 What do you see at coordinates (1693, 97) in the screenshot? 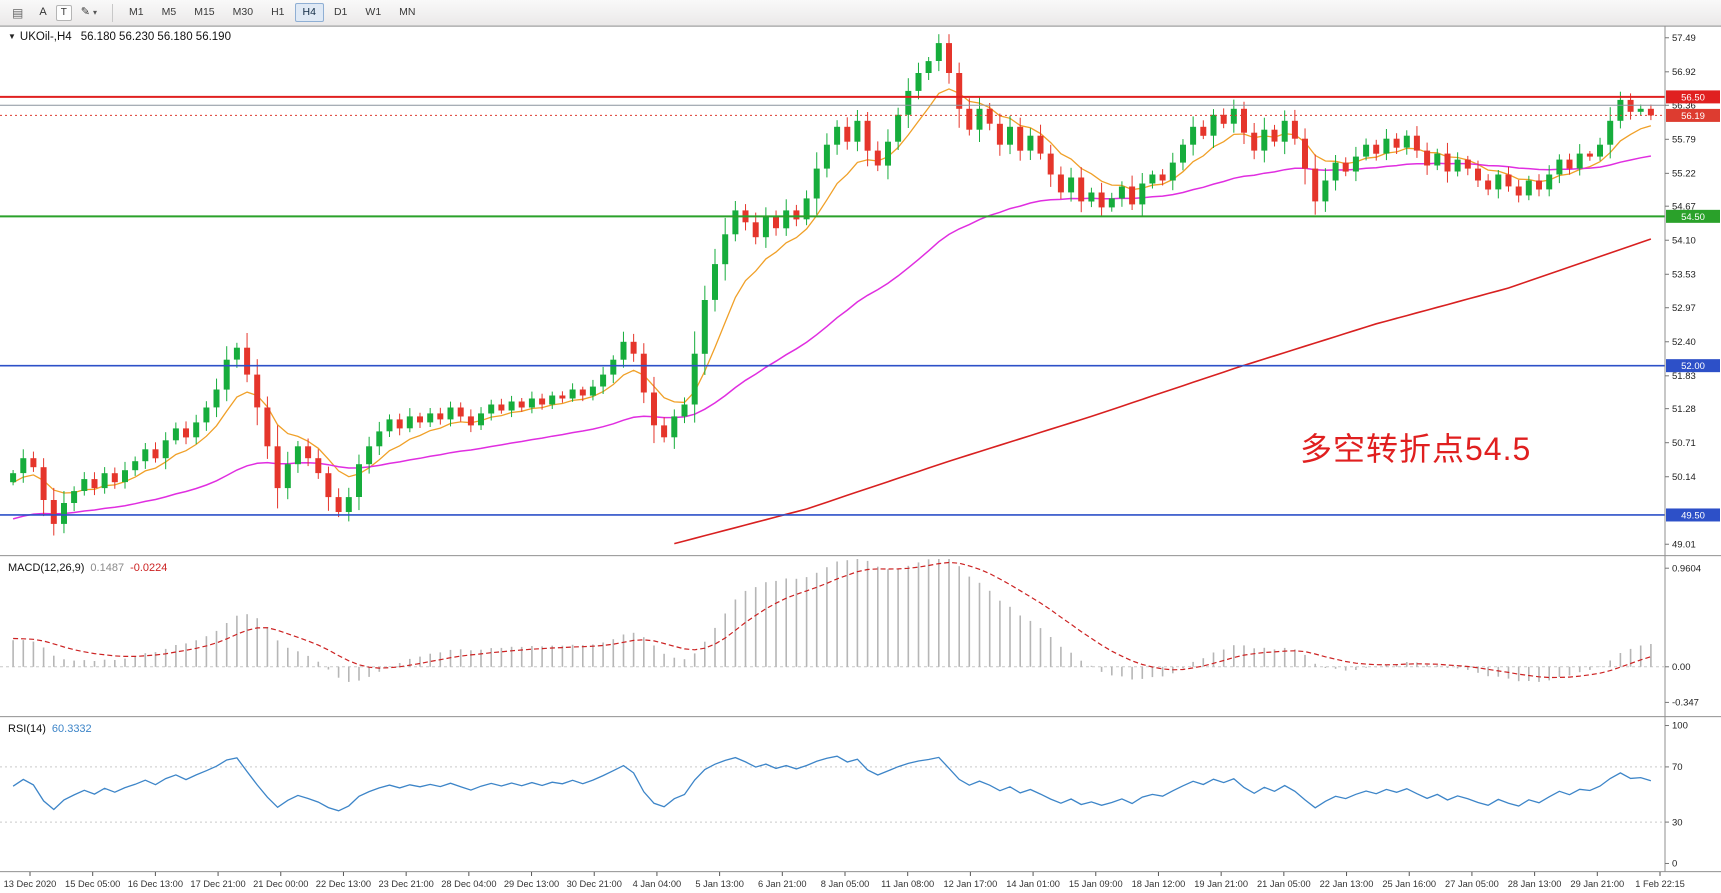
I see `price-level-badge` at bounding box center [1693, 97].